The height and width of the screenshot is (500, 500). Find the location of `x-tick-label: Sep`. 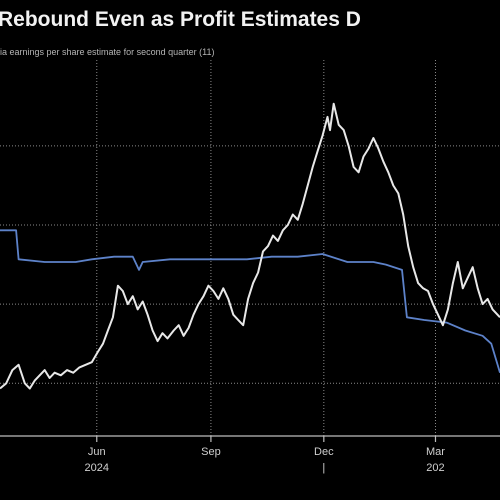

x-tick-label: Sep is located at coordinates (211, 452).